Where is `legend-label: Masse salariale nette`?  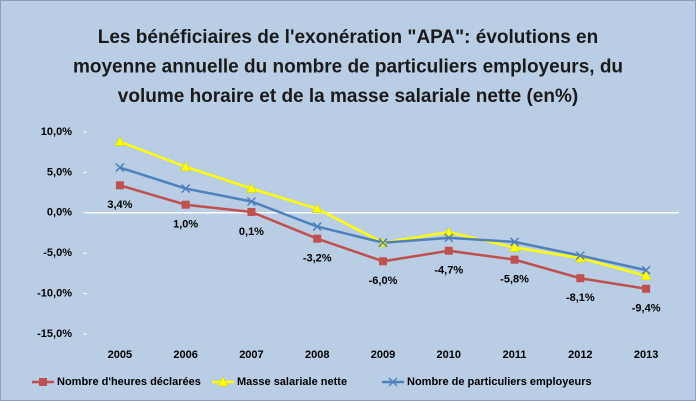 legend-label: Masse salariale nette is located at coordinates (292, 382).